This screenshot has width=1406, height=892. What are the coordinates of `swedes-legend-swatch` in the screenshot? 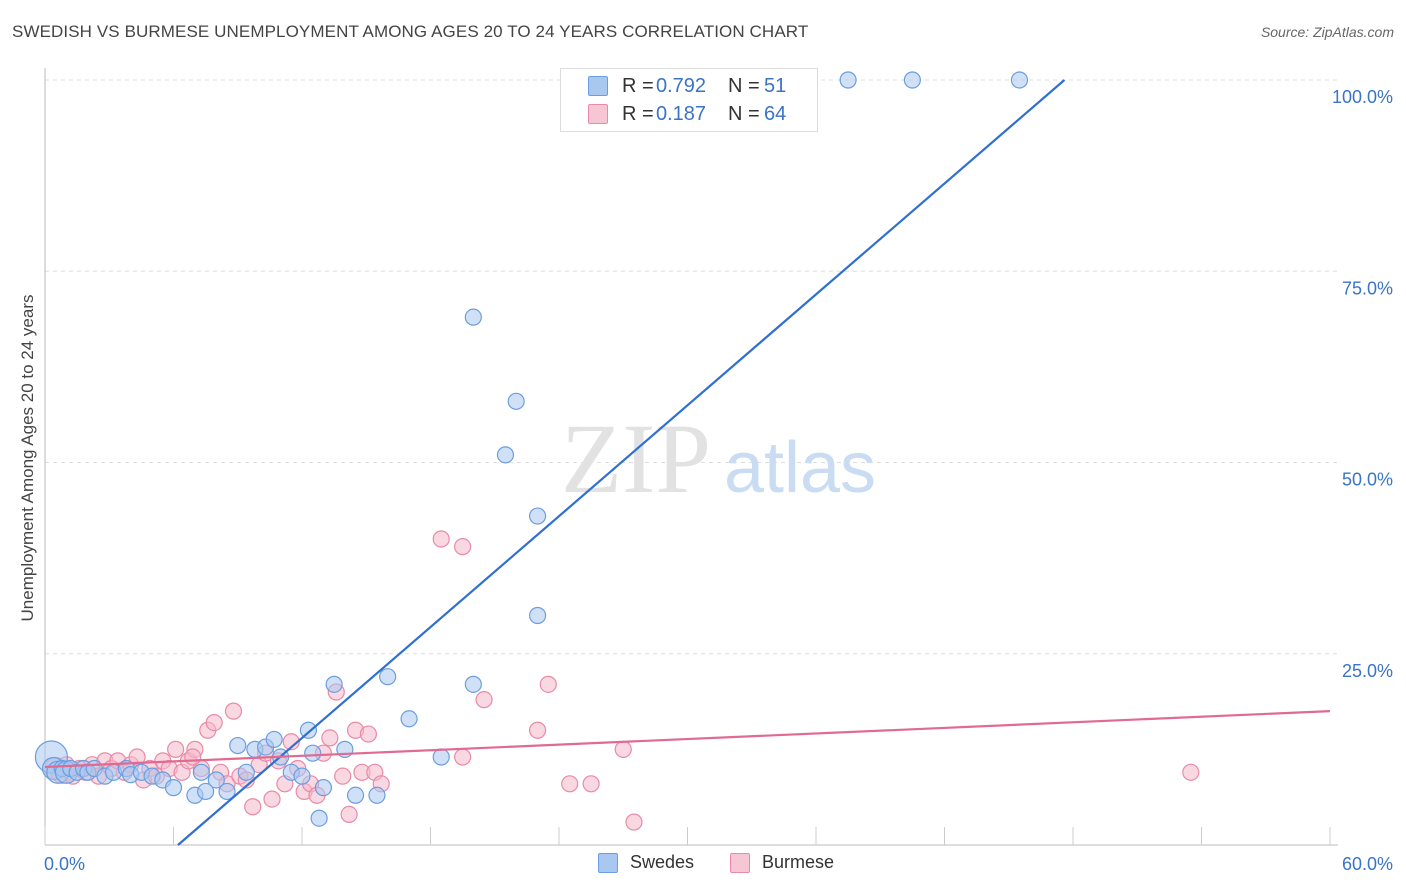 It's located at (608, 862).